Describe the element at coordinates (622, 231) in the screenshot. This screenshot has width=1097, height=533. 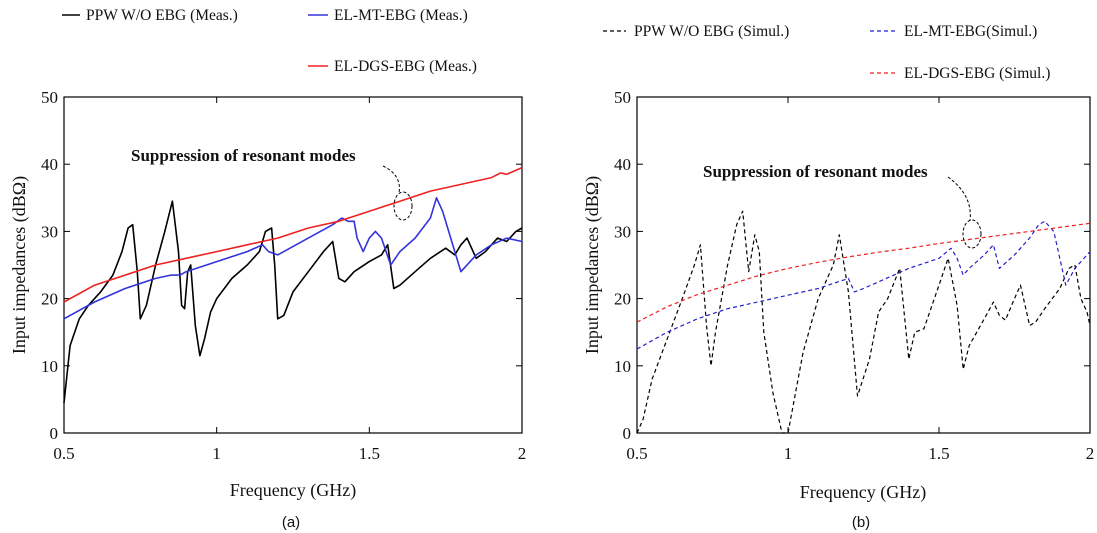
I see `y-tick-label-b: 30` at that location.